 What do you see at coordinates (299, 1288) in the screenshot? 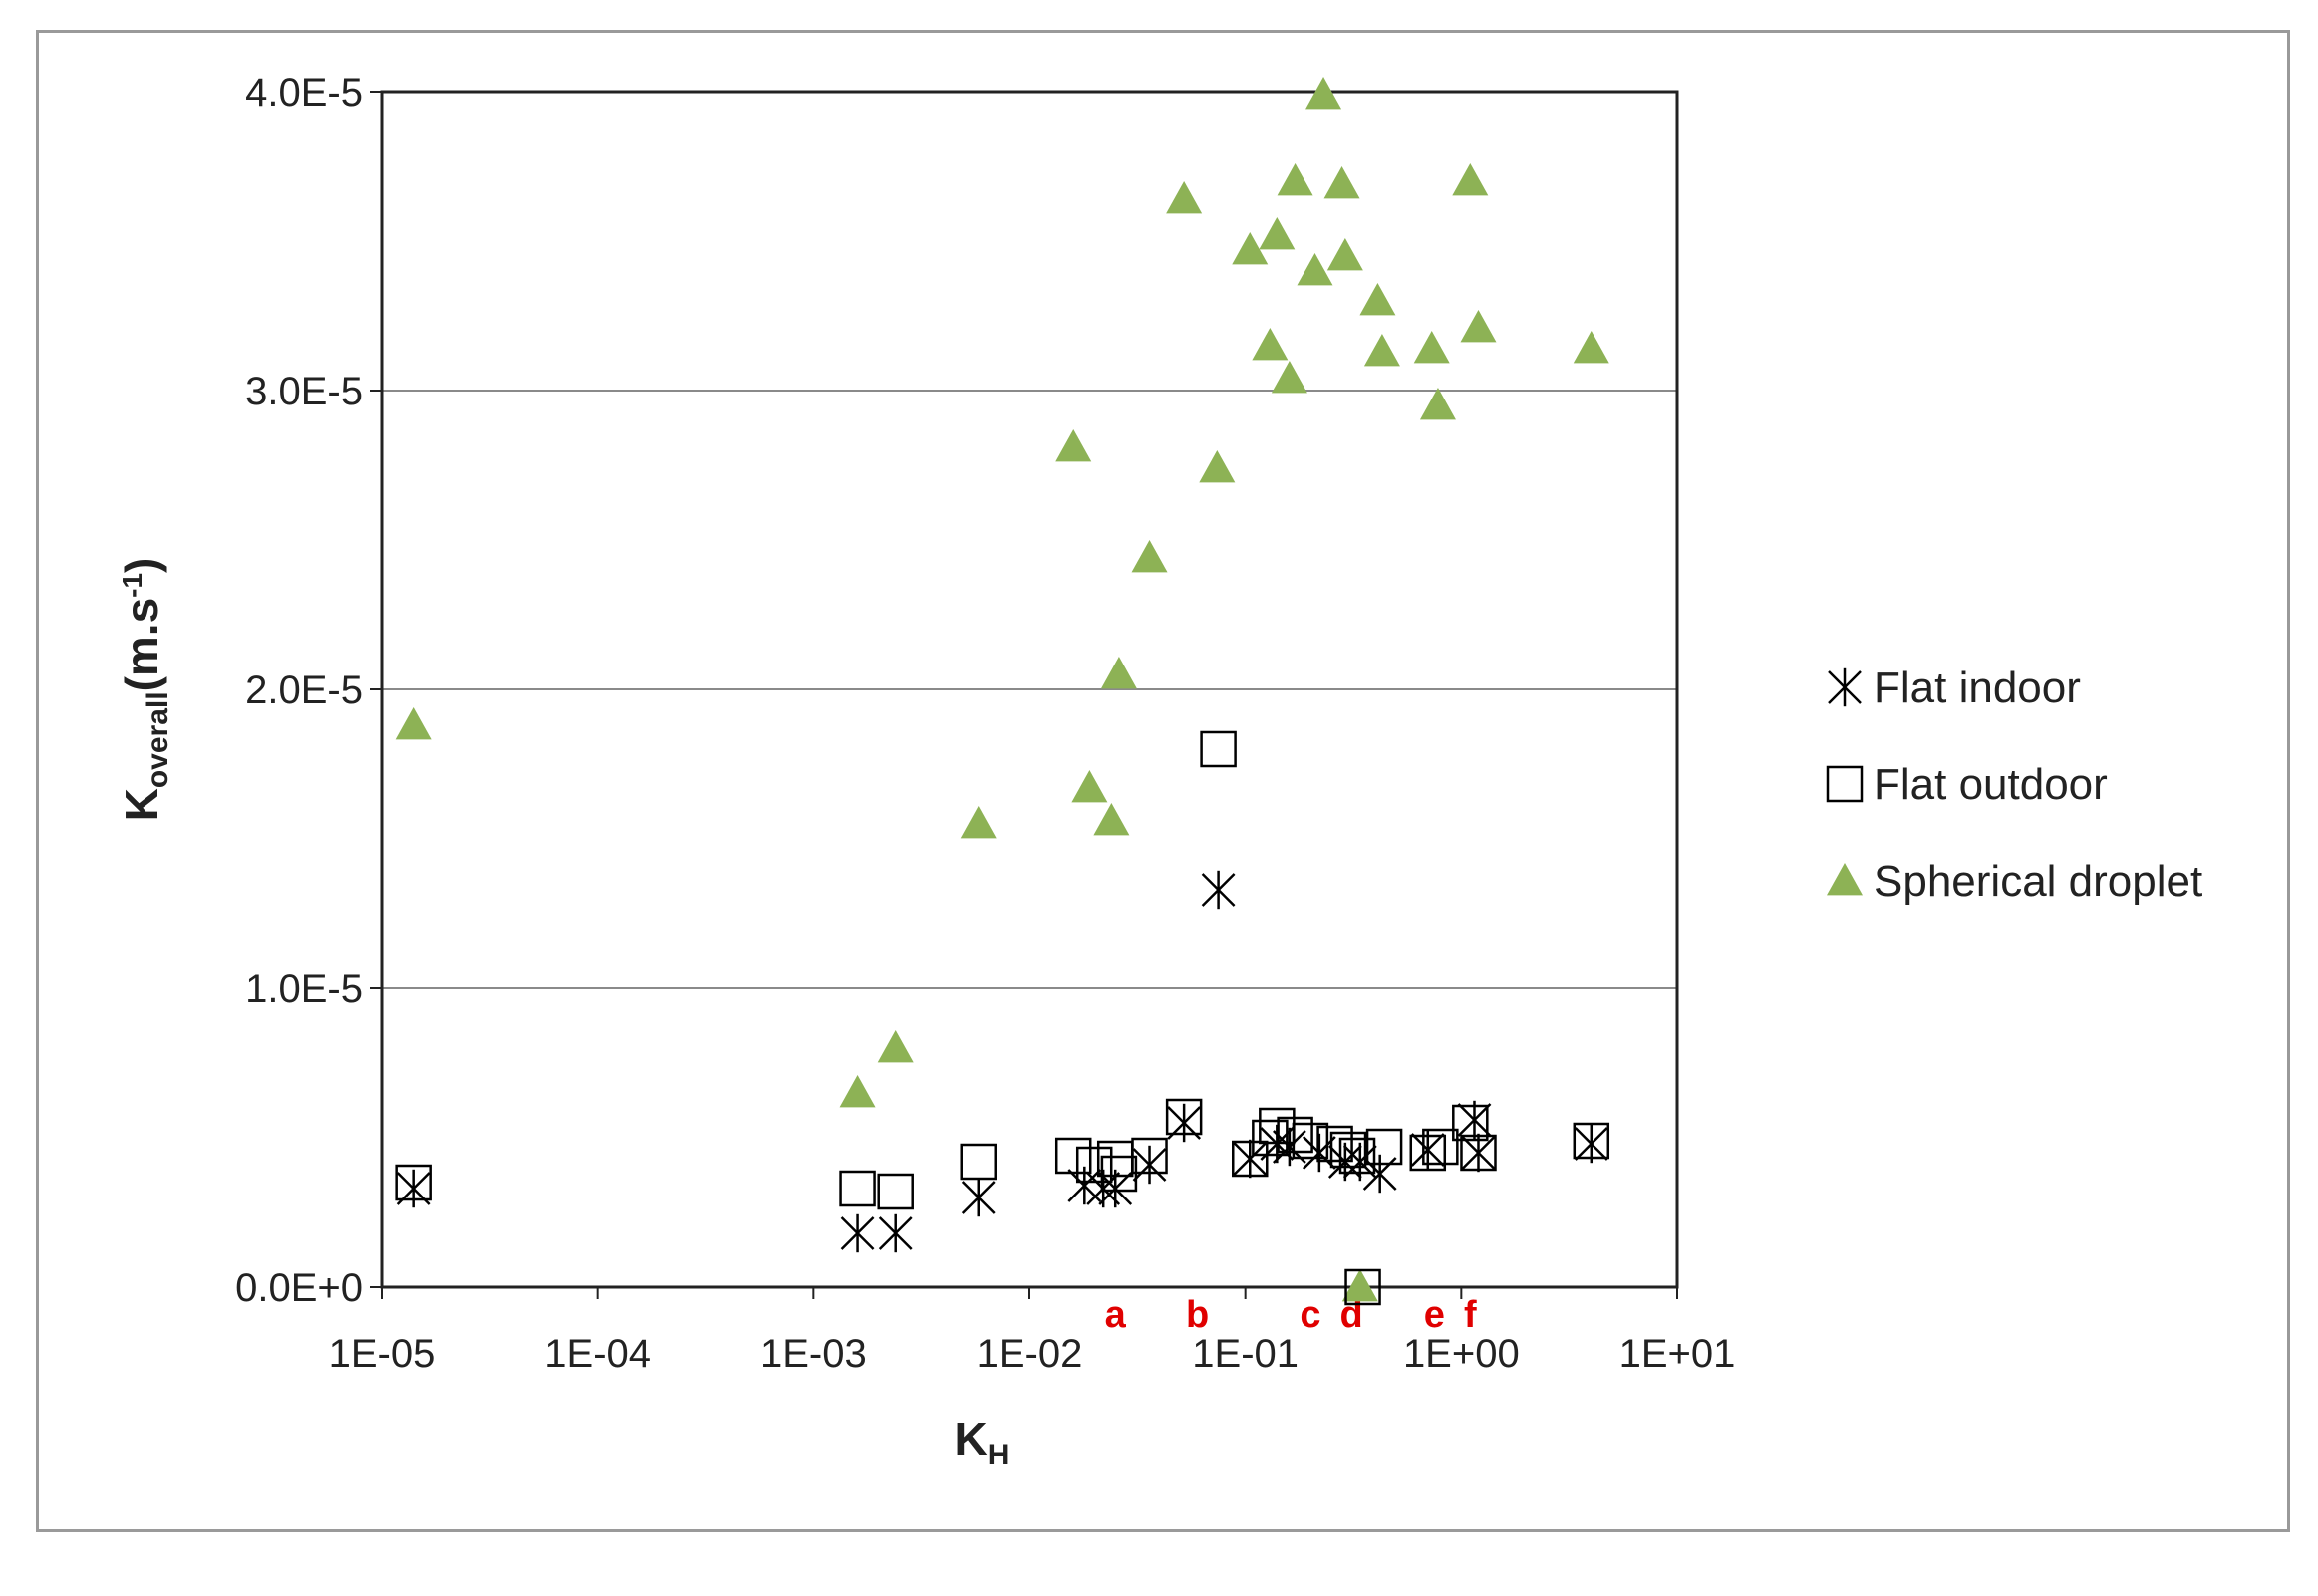
I see `y-tick-label: 0.0E+0` at bounding box center [299, 1288].